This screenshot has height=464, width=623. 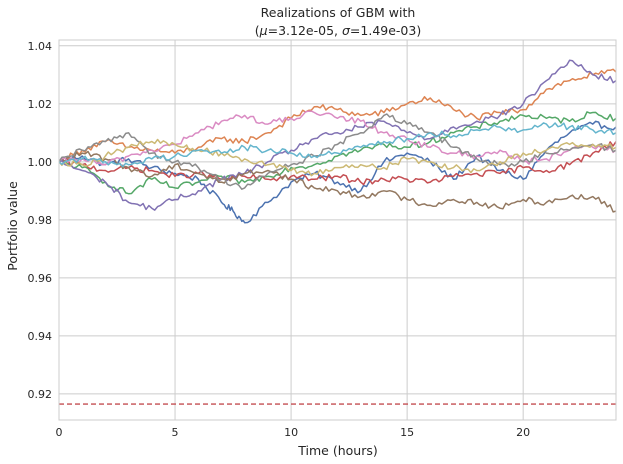 What do you see at coordinates (305, 30) in the screenshot?
I see `title-mu-value: =3.12e-05,` at bounding box center [305, 30].